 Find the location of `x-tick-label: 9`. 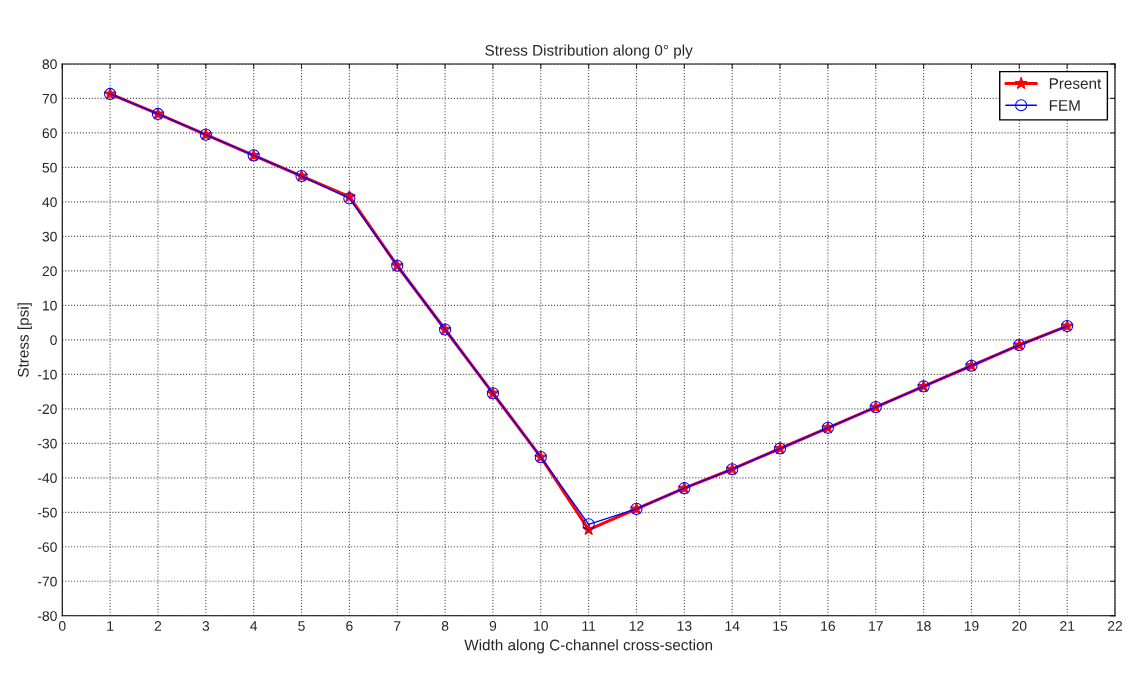

x-tick-label: 9 is located at coordinates (493, 626).